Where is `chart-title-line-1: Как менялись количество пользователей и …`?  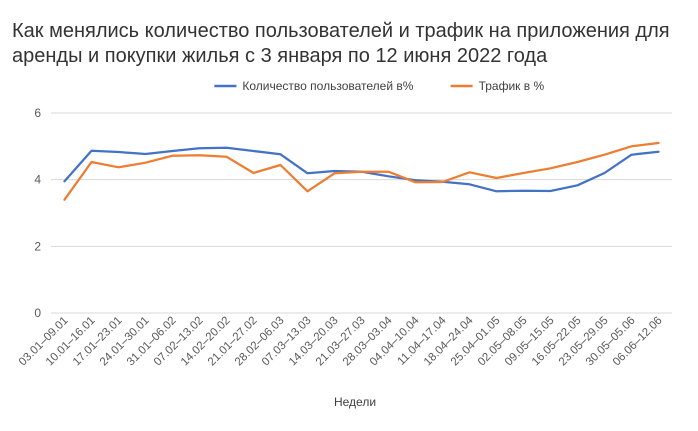 chart-title-line-1: Как менялись количество пользователей и … is located at coordinates (341, 31).